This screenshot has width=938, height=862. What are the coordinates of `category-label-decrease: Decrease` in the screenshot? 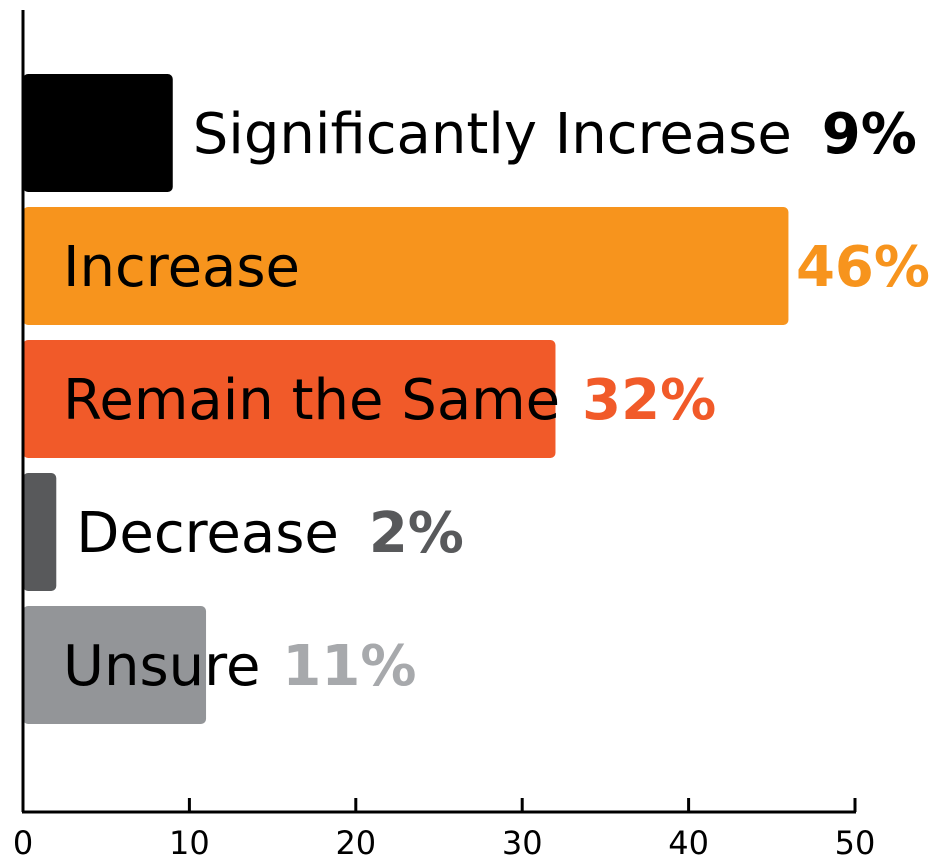 It's located at (207, 533).